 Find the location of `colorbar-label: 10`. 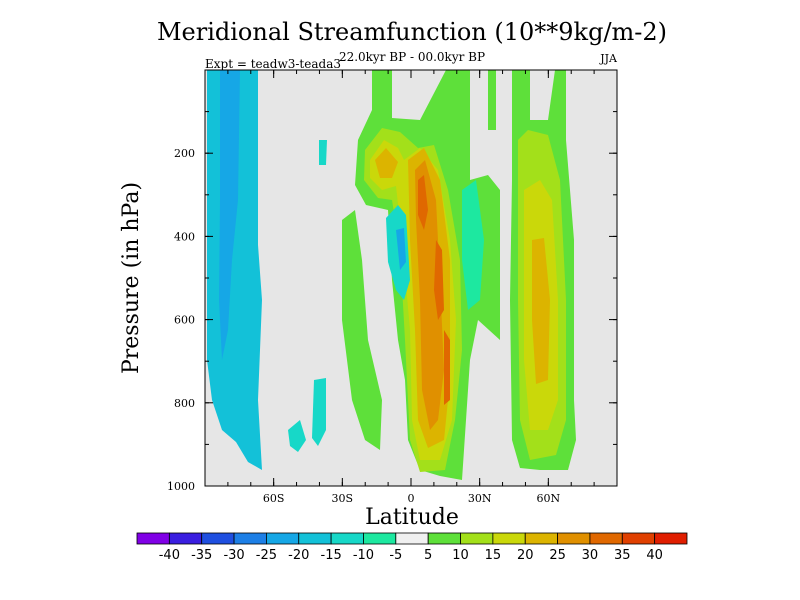

colorbar-label: 10 is located at coordinates (460, 555).